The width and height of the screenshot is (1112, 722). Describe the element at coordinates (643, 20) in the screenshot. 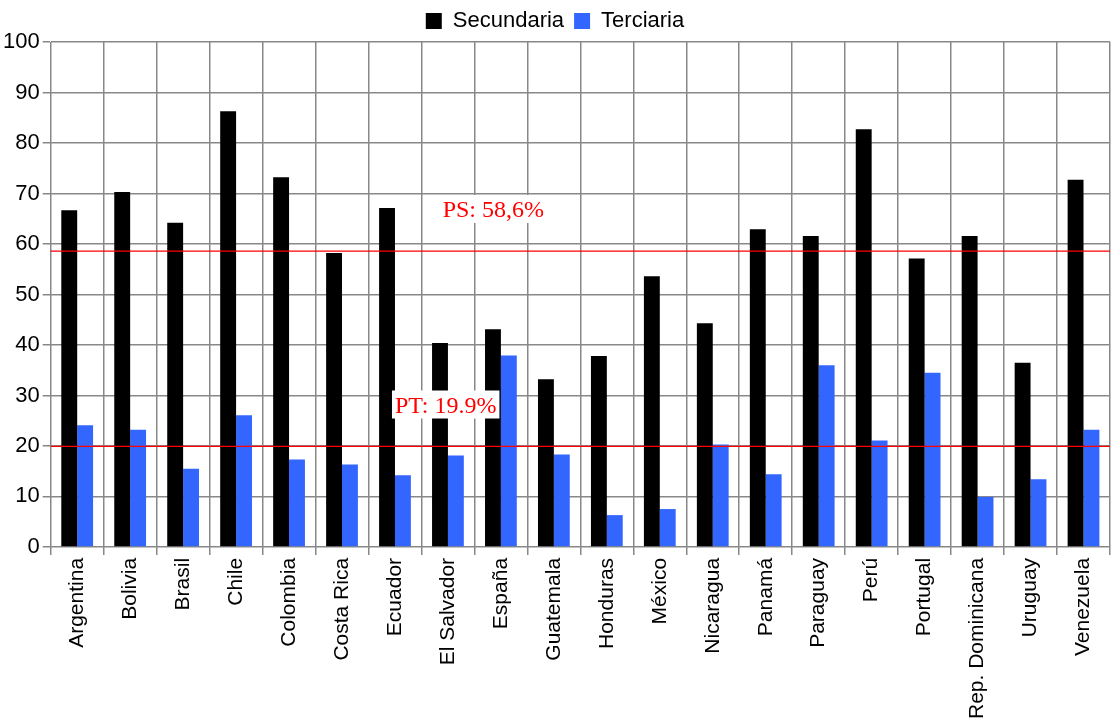

I see `legend-label: Terciaria` at that location.